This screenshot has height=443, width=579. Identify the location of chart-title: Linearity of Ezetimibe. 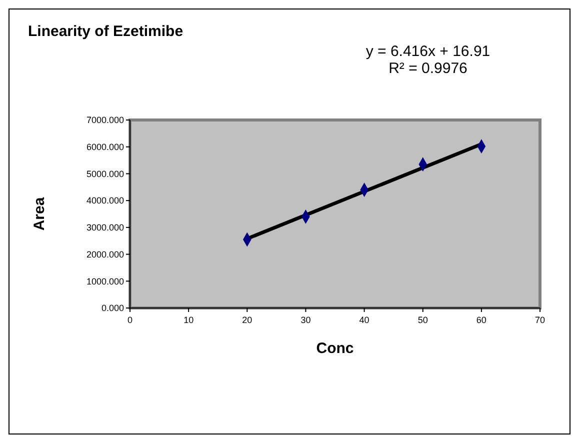
(106, 31).